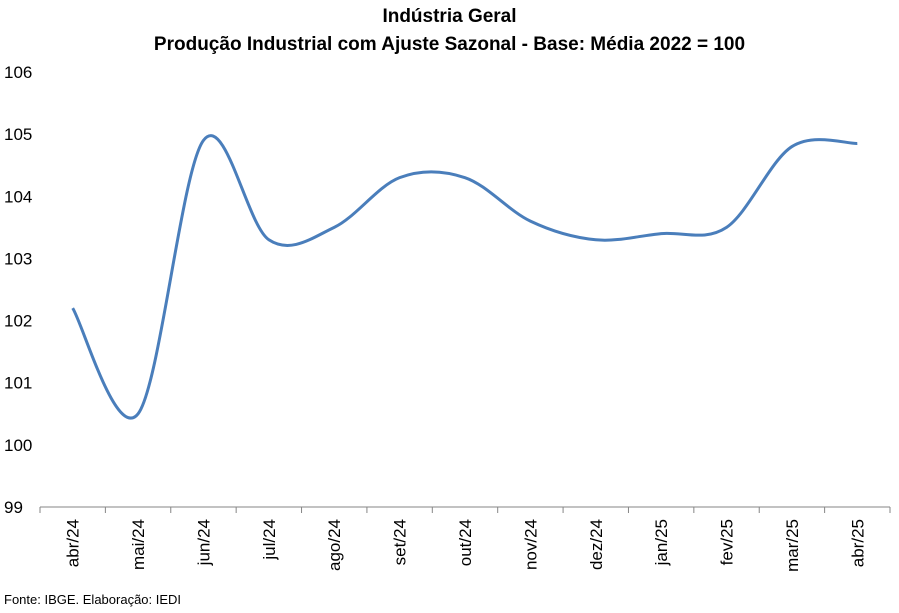  What do you see at coordinates (792, 545) in the screenshot?
I see `x-tick-label: mar/25` at bounding box center [792, 545].